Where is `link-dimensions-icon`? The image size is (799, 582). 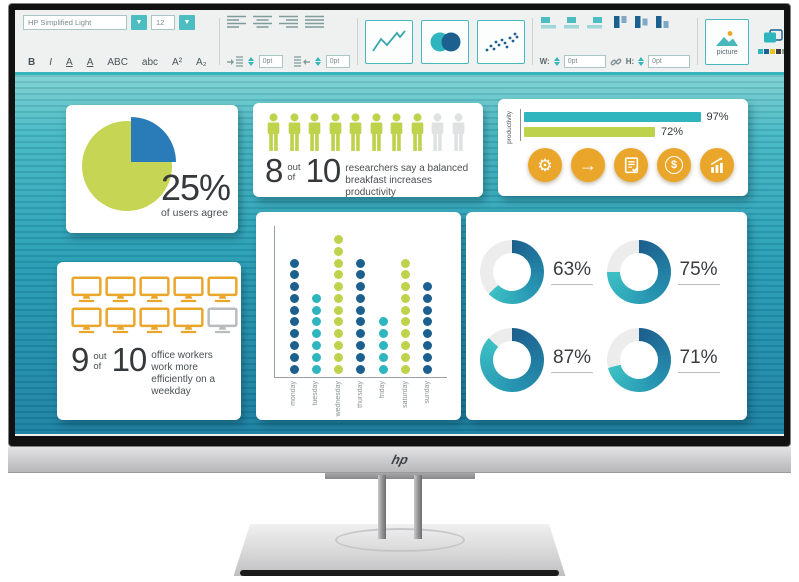
link-dimensions-icon is located at coordinates (616, 62).